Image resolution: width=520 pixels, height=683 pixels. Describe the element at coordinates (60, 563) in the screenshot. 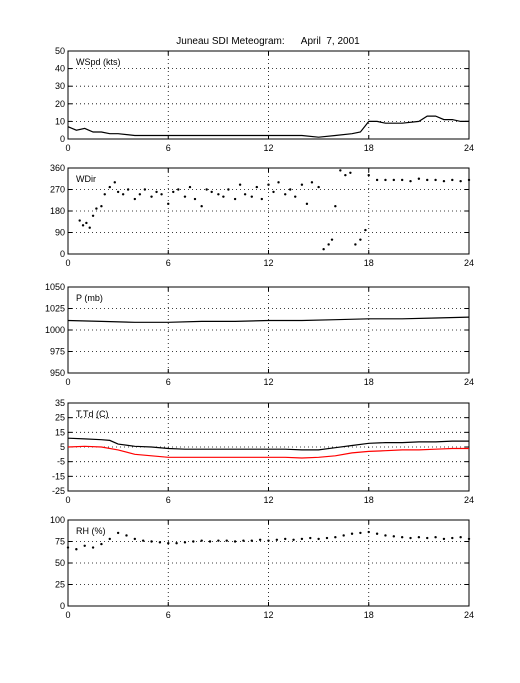

I see `y-tick-label: 50` at that location.